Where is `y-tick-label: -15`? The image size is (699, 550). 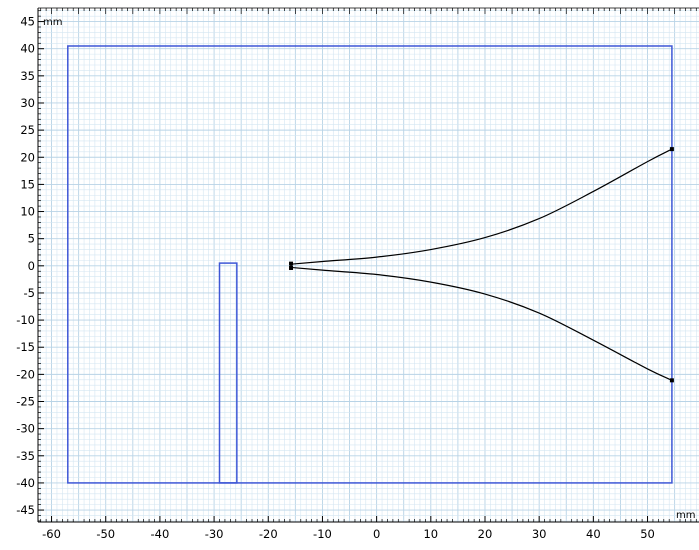
y-tick-label: -15 is located at coordinates (25, 347).